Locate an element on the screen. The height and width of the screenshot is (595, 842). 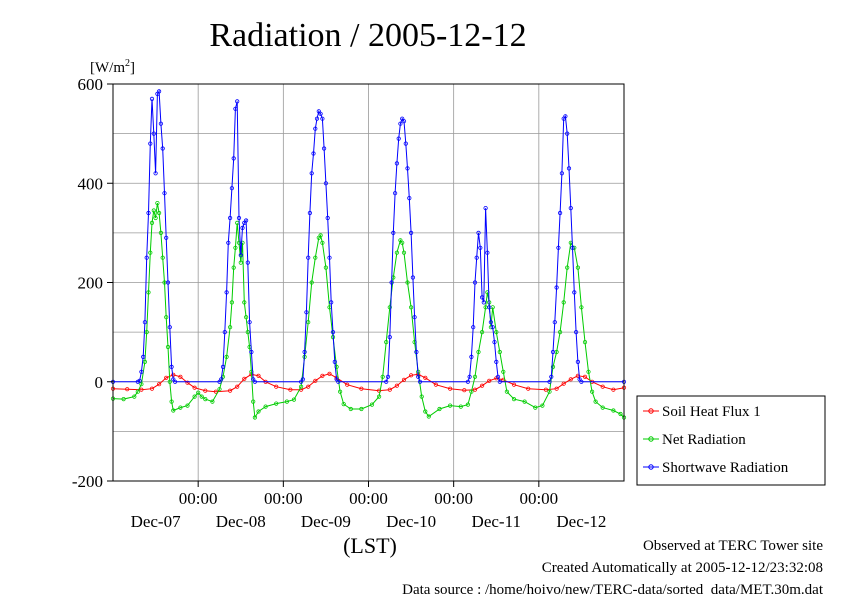
y-tick-label: -200 is located at coordinates (87, 481).